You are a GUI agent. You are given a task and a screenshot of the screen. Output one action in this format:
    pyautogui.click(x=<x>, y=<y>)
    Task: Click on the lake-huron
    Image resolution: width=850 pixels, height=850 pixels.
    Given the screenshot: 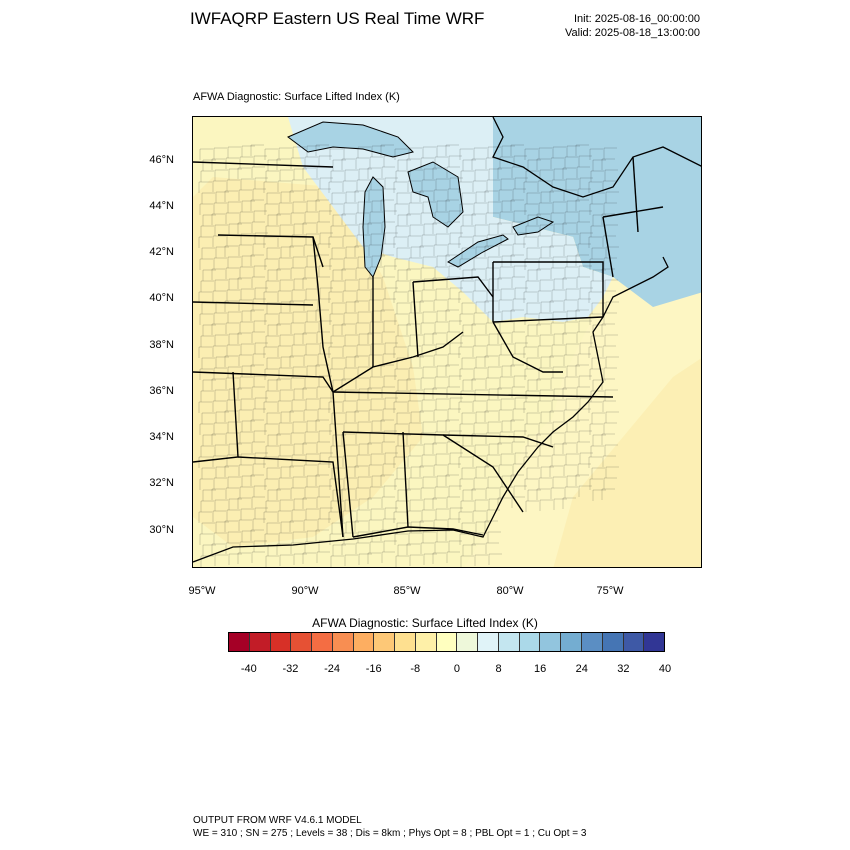 What is the action you would take?
    pyautogui.click(x=435, y=194)
    